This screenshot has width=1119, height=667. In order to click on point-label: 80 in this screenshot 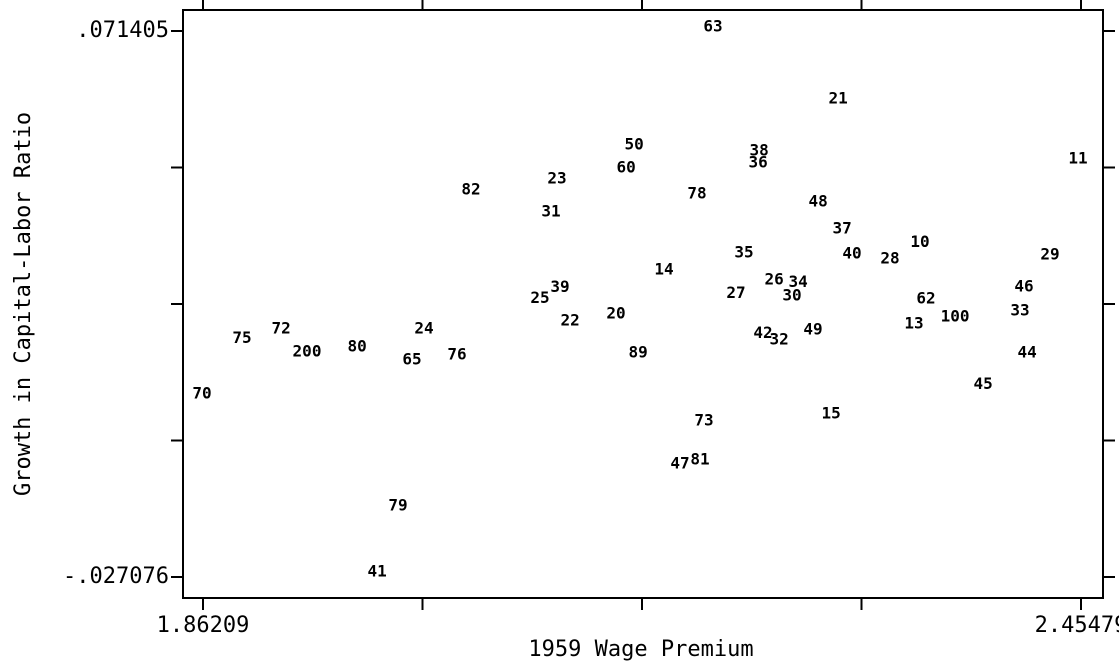, I will do `click(356, 346)`.